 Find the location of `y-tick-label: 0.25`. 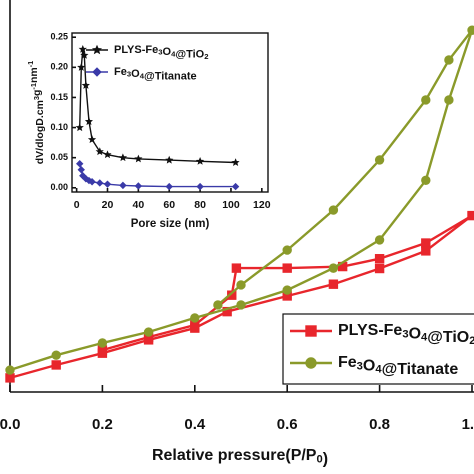

y-tick-label: 0.25 is located at coordinates (59, 37).